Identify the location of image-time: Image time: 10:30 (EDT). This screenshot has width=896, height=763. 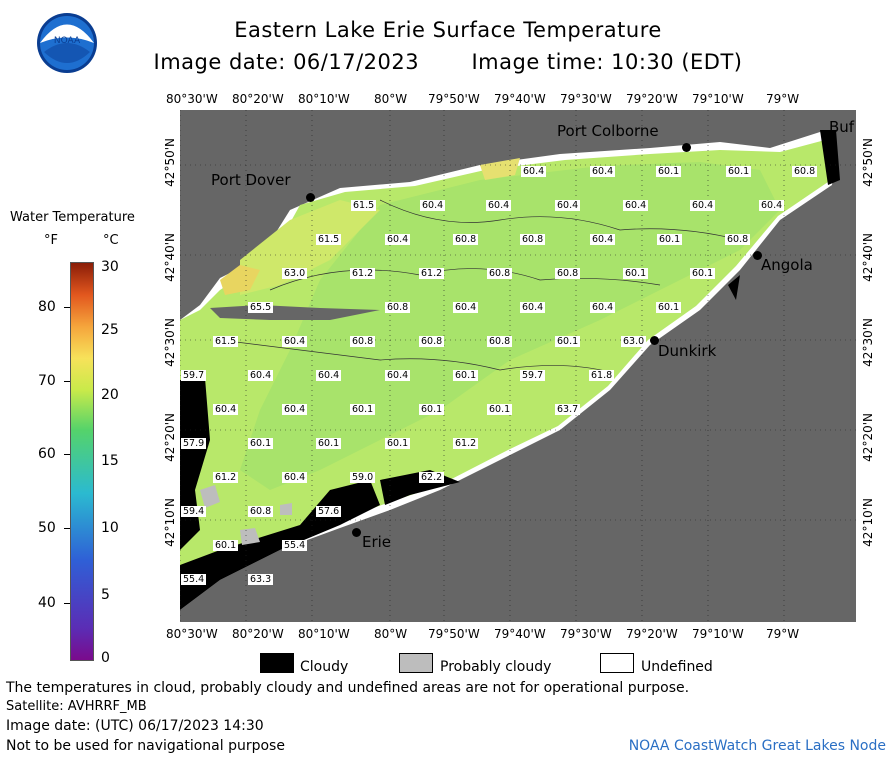
(607, 62).